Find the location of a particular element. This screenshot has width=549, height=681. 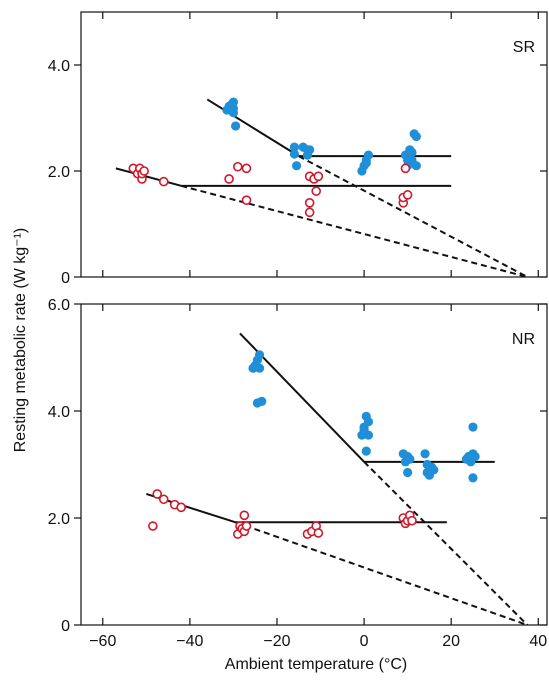

x-tick-label: 0 is located at coordinates (364, 641).